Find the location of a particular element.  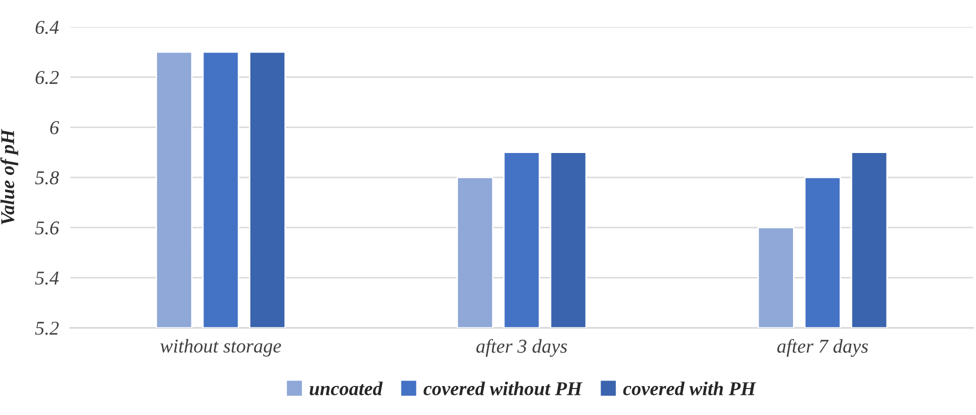

y-tick-label: 6.4 is located at coordinates (47, 27).